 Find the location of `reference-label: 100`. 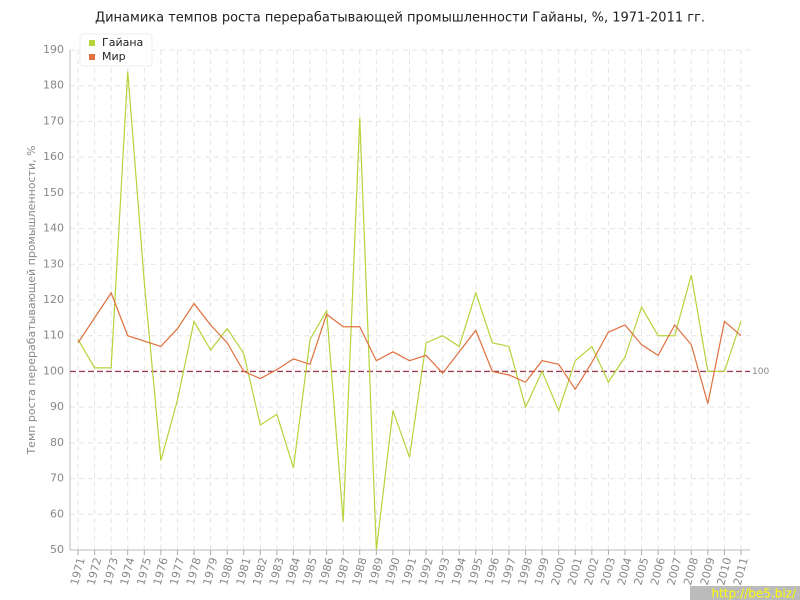

reference-label: 100 is located at coordinates (760, 372).